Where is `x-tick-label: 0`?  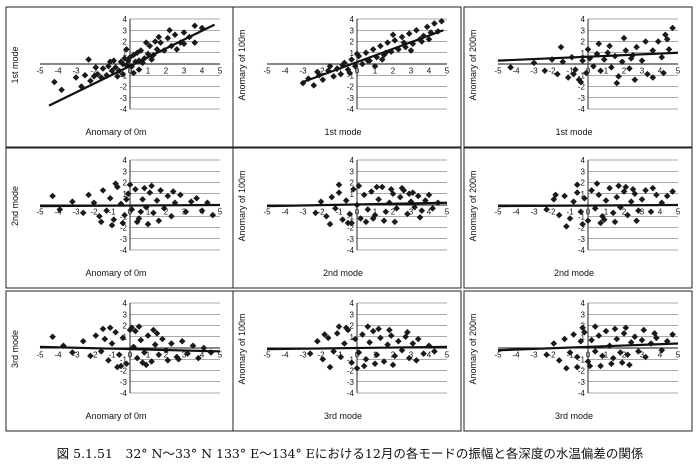
x-tick-label: 0 is located at coordinates (130, 355).